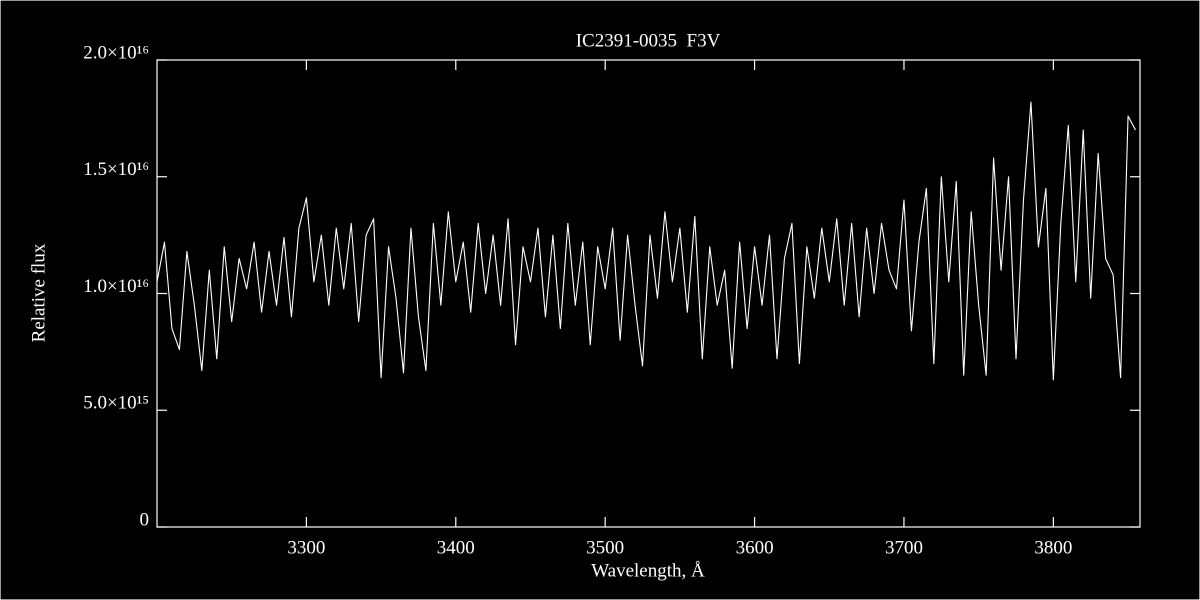 The image size is (1200, 600). I want to click on y-tick-label: 5.0×10¹⁵, so click(116, 403).